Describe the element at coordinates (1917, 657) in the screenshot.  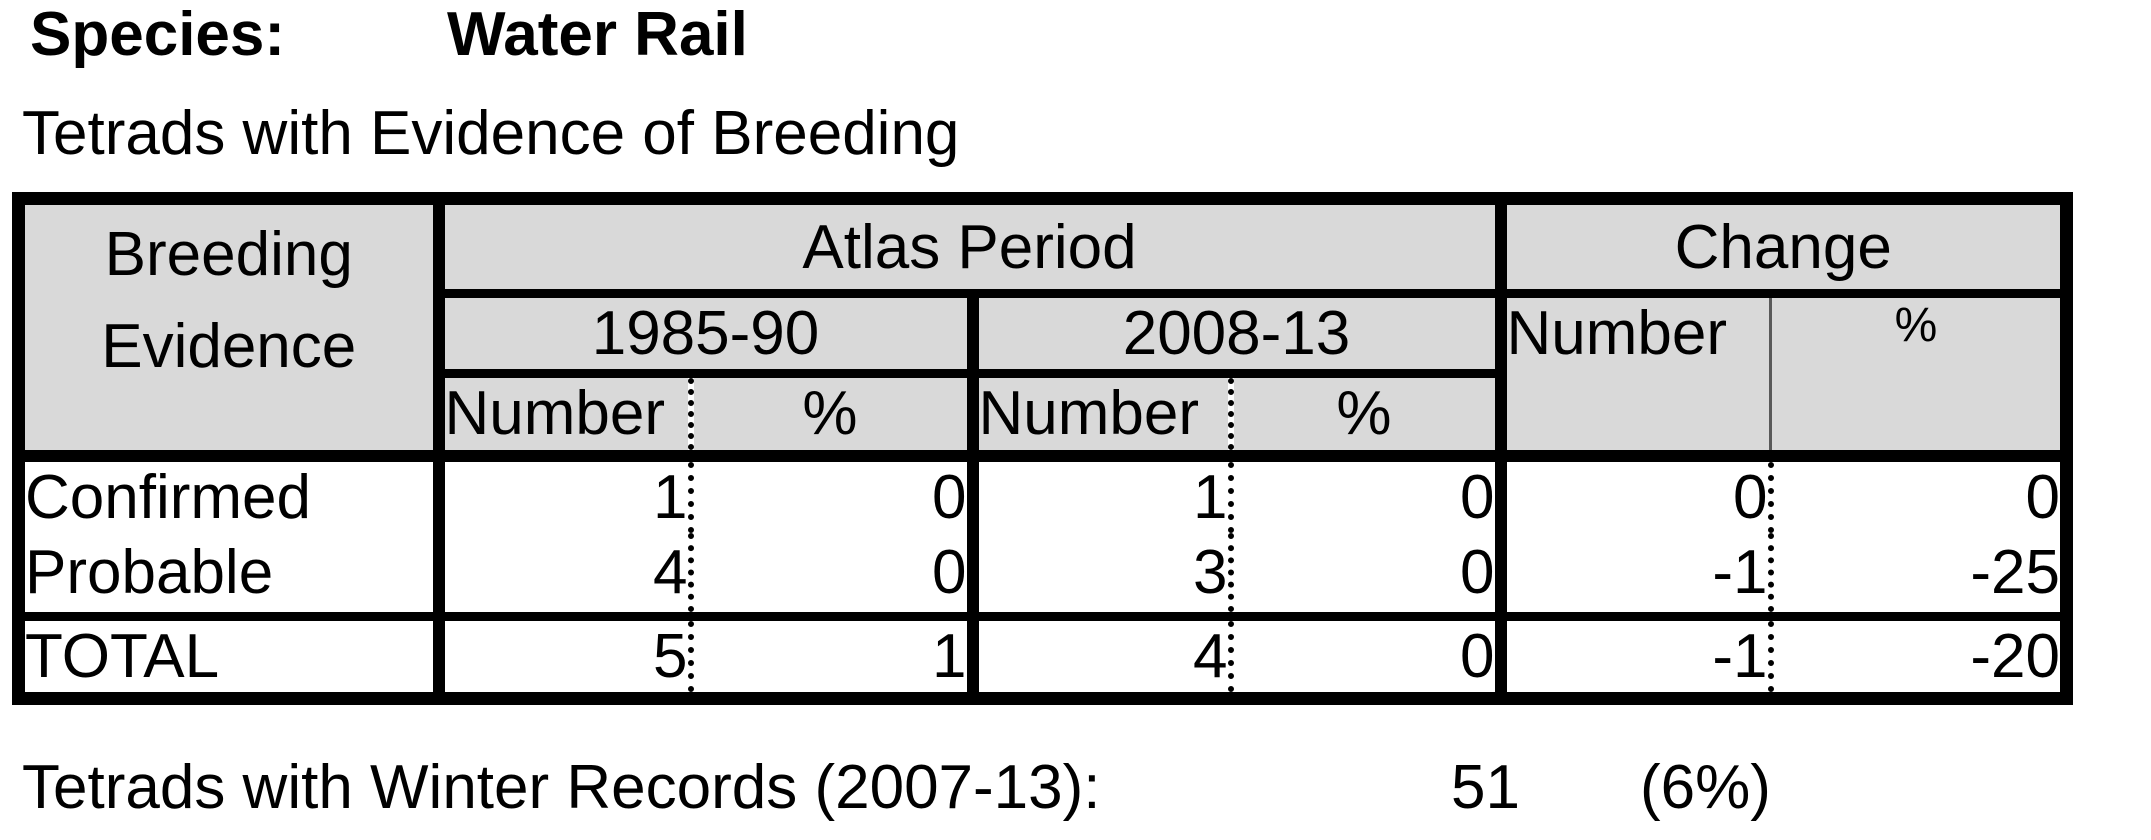
I see `total-change-percent: -20` at that location.